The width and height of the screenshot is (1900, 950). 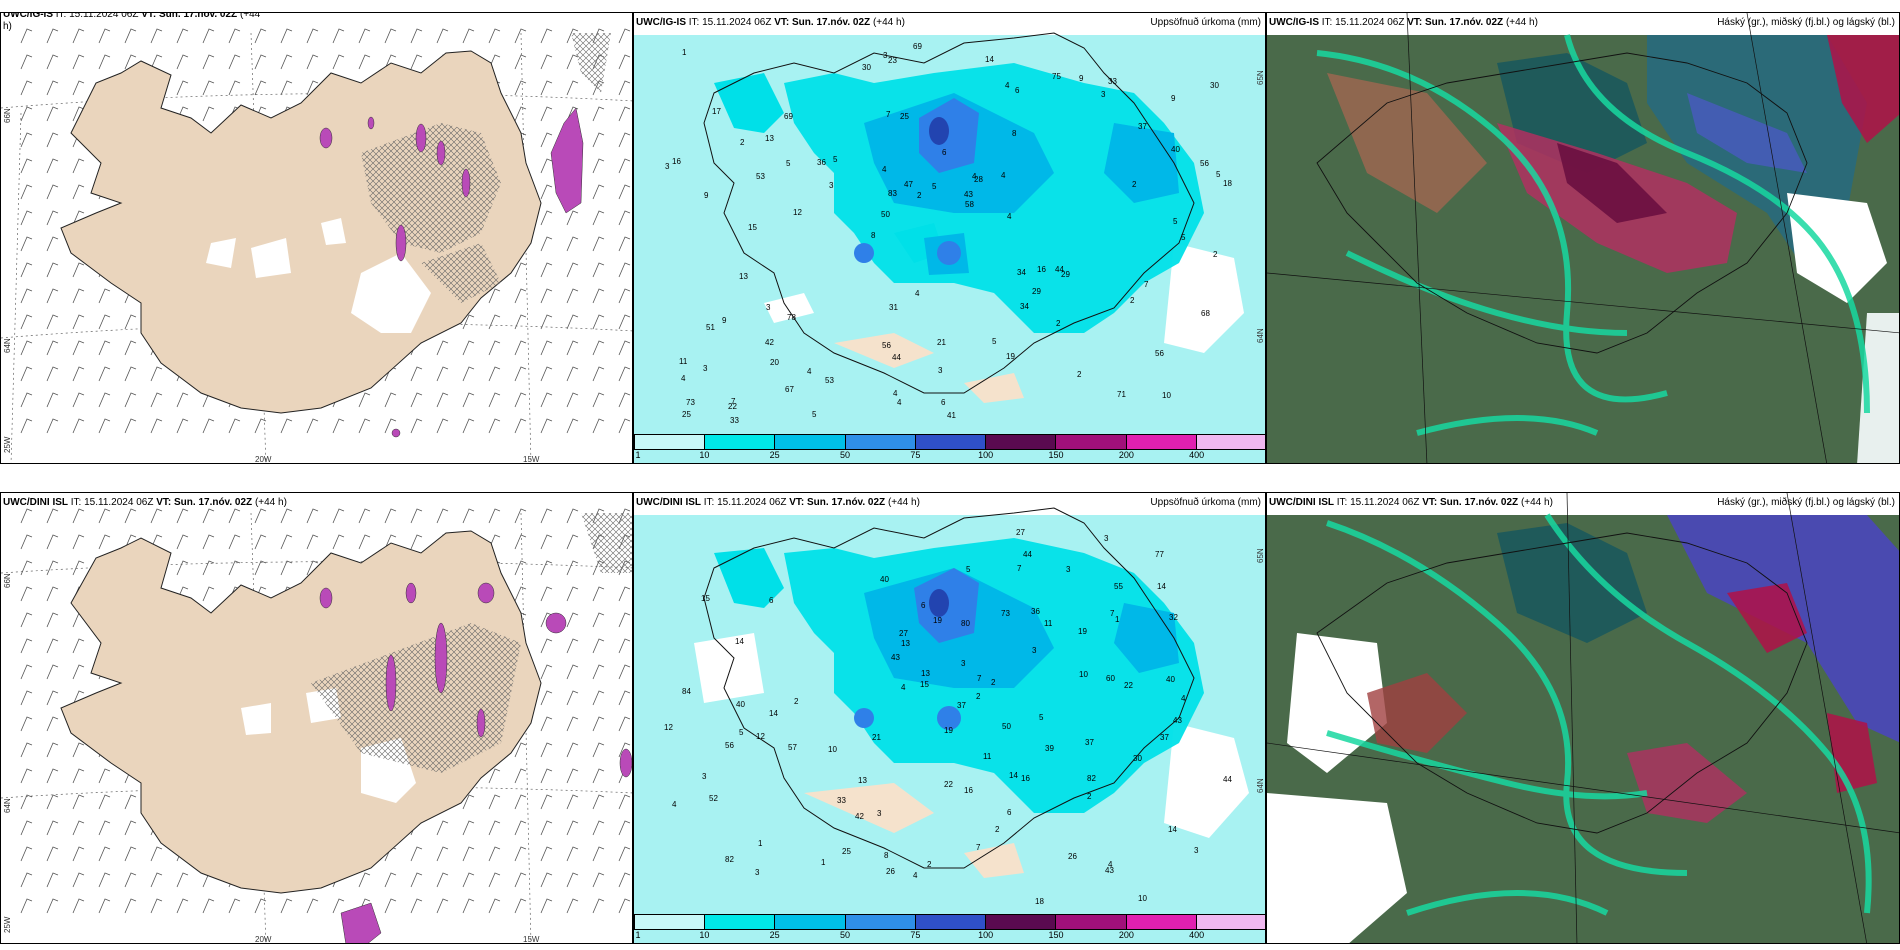 What do you see at coordinates (1126, 935) in the screenshot?
I see `colorbar-tick-label: 200` at bounding box center [1126, 935].